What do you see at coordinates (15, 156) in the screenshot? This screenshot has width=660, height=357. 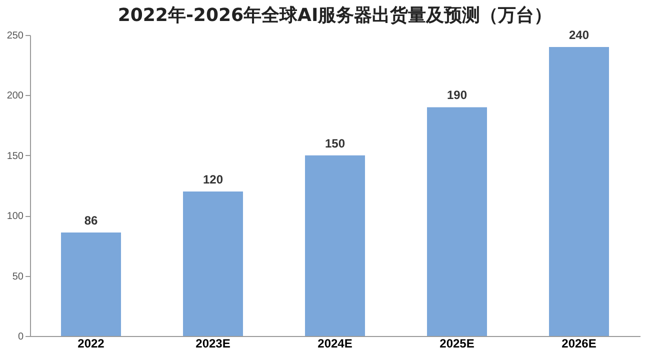 I see `y-tick-label: 150` at bounding box center [15, 156].